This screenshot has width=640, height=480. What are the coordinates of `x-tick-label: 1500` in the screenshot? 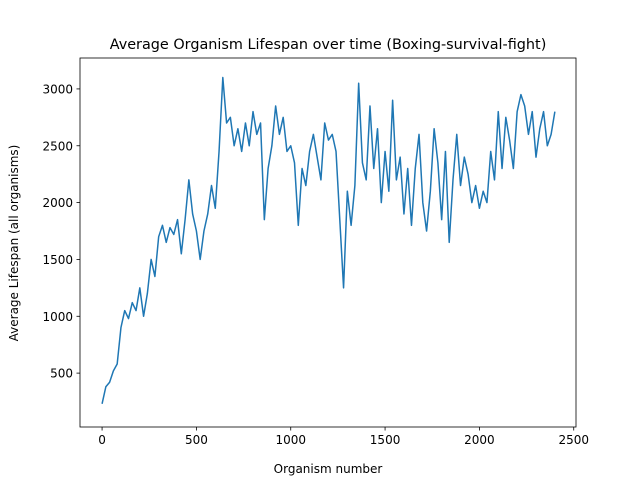 It's located at (385, 440).